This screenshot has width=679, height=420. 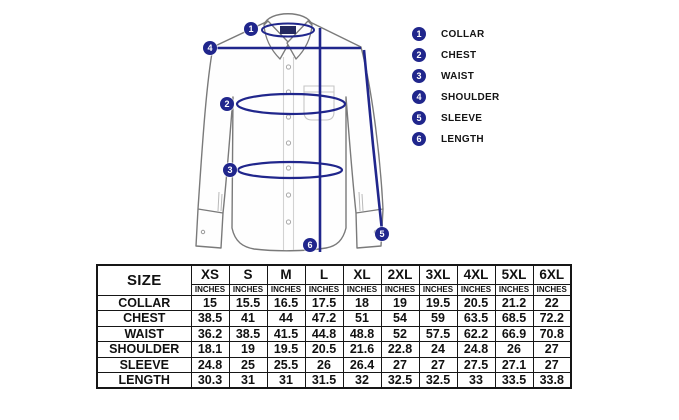 I want to click on row-label: COLLAR, so click(x=144, y=302).